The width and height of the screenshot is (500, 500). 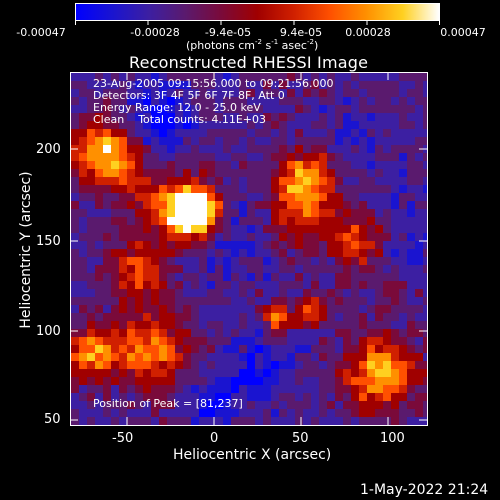 I want to click on colorbar-tick-label: -0.00047, so click(x=41, y=32).